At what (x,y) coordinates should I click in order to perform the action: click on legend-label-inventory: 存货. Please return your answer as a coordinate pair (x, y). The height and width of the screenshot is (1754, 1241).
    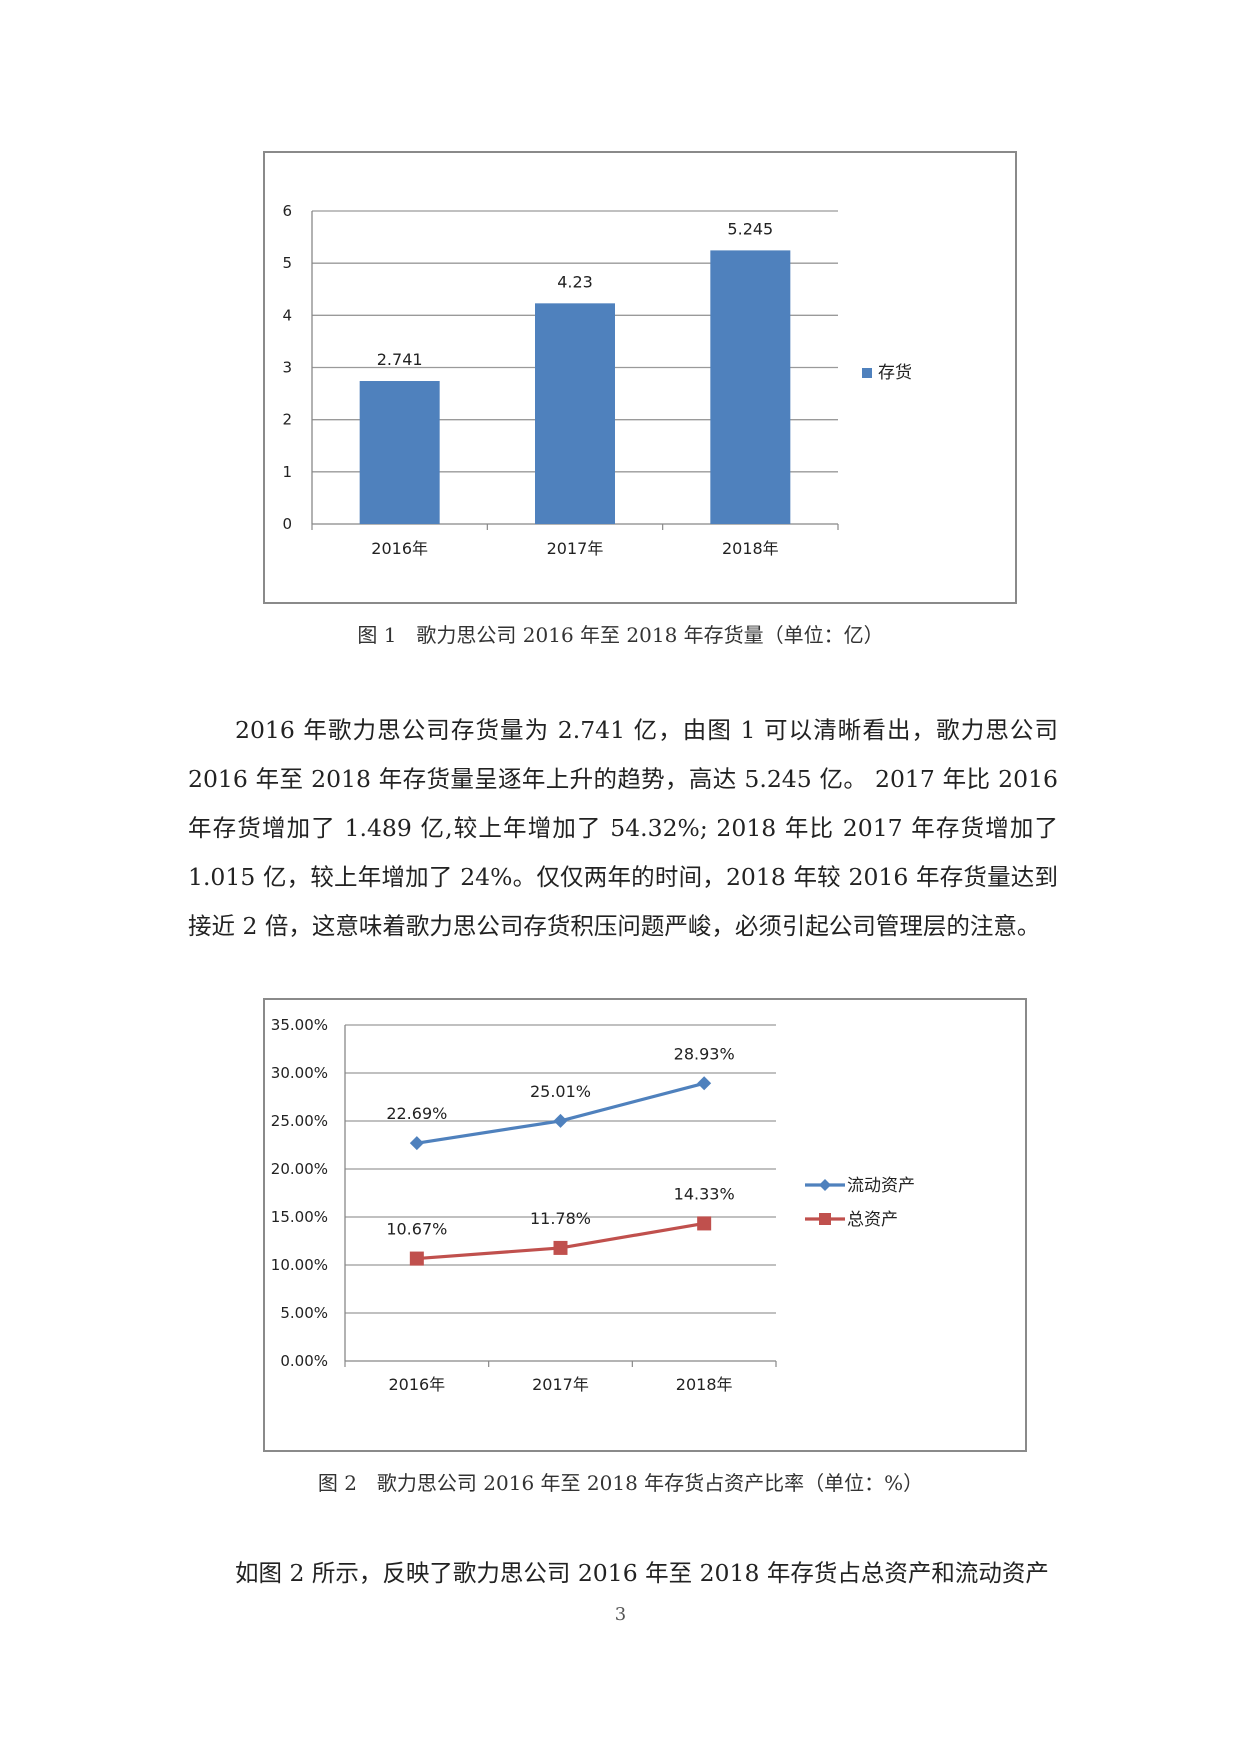
    Looking at the image, I should click on (895, 373).